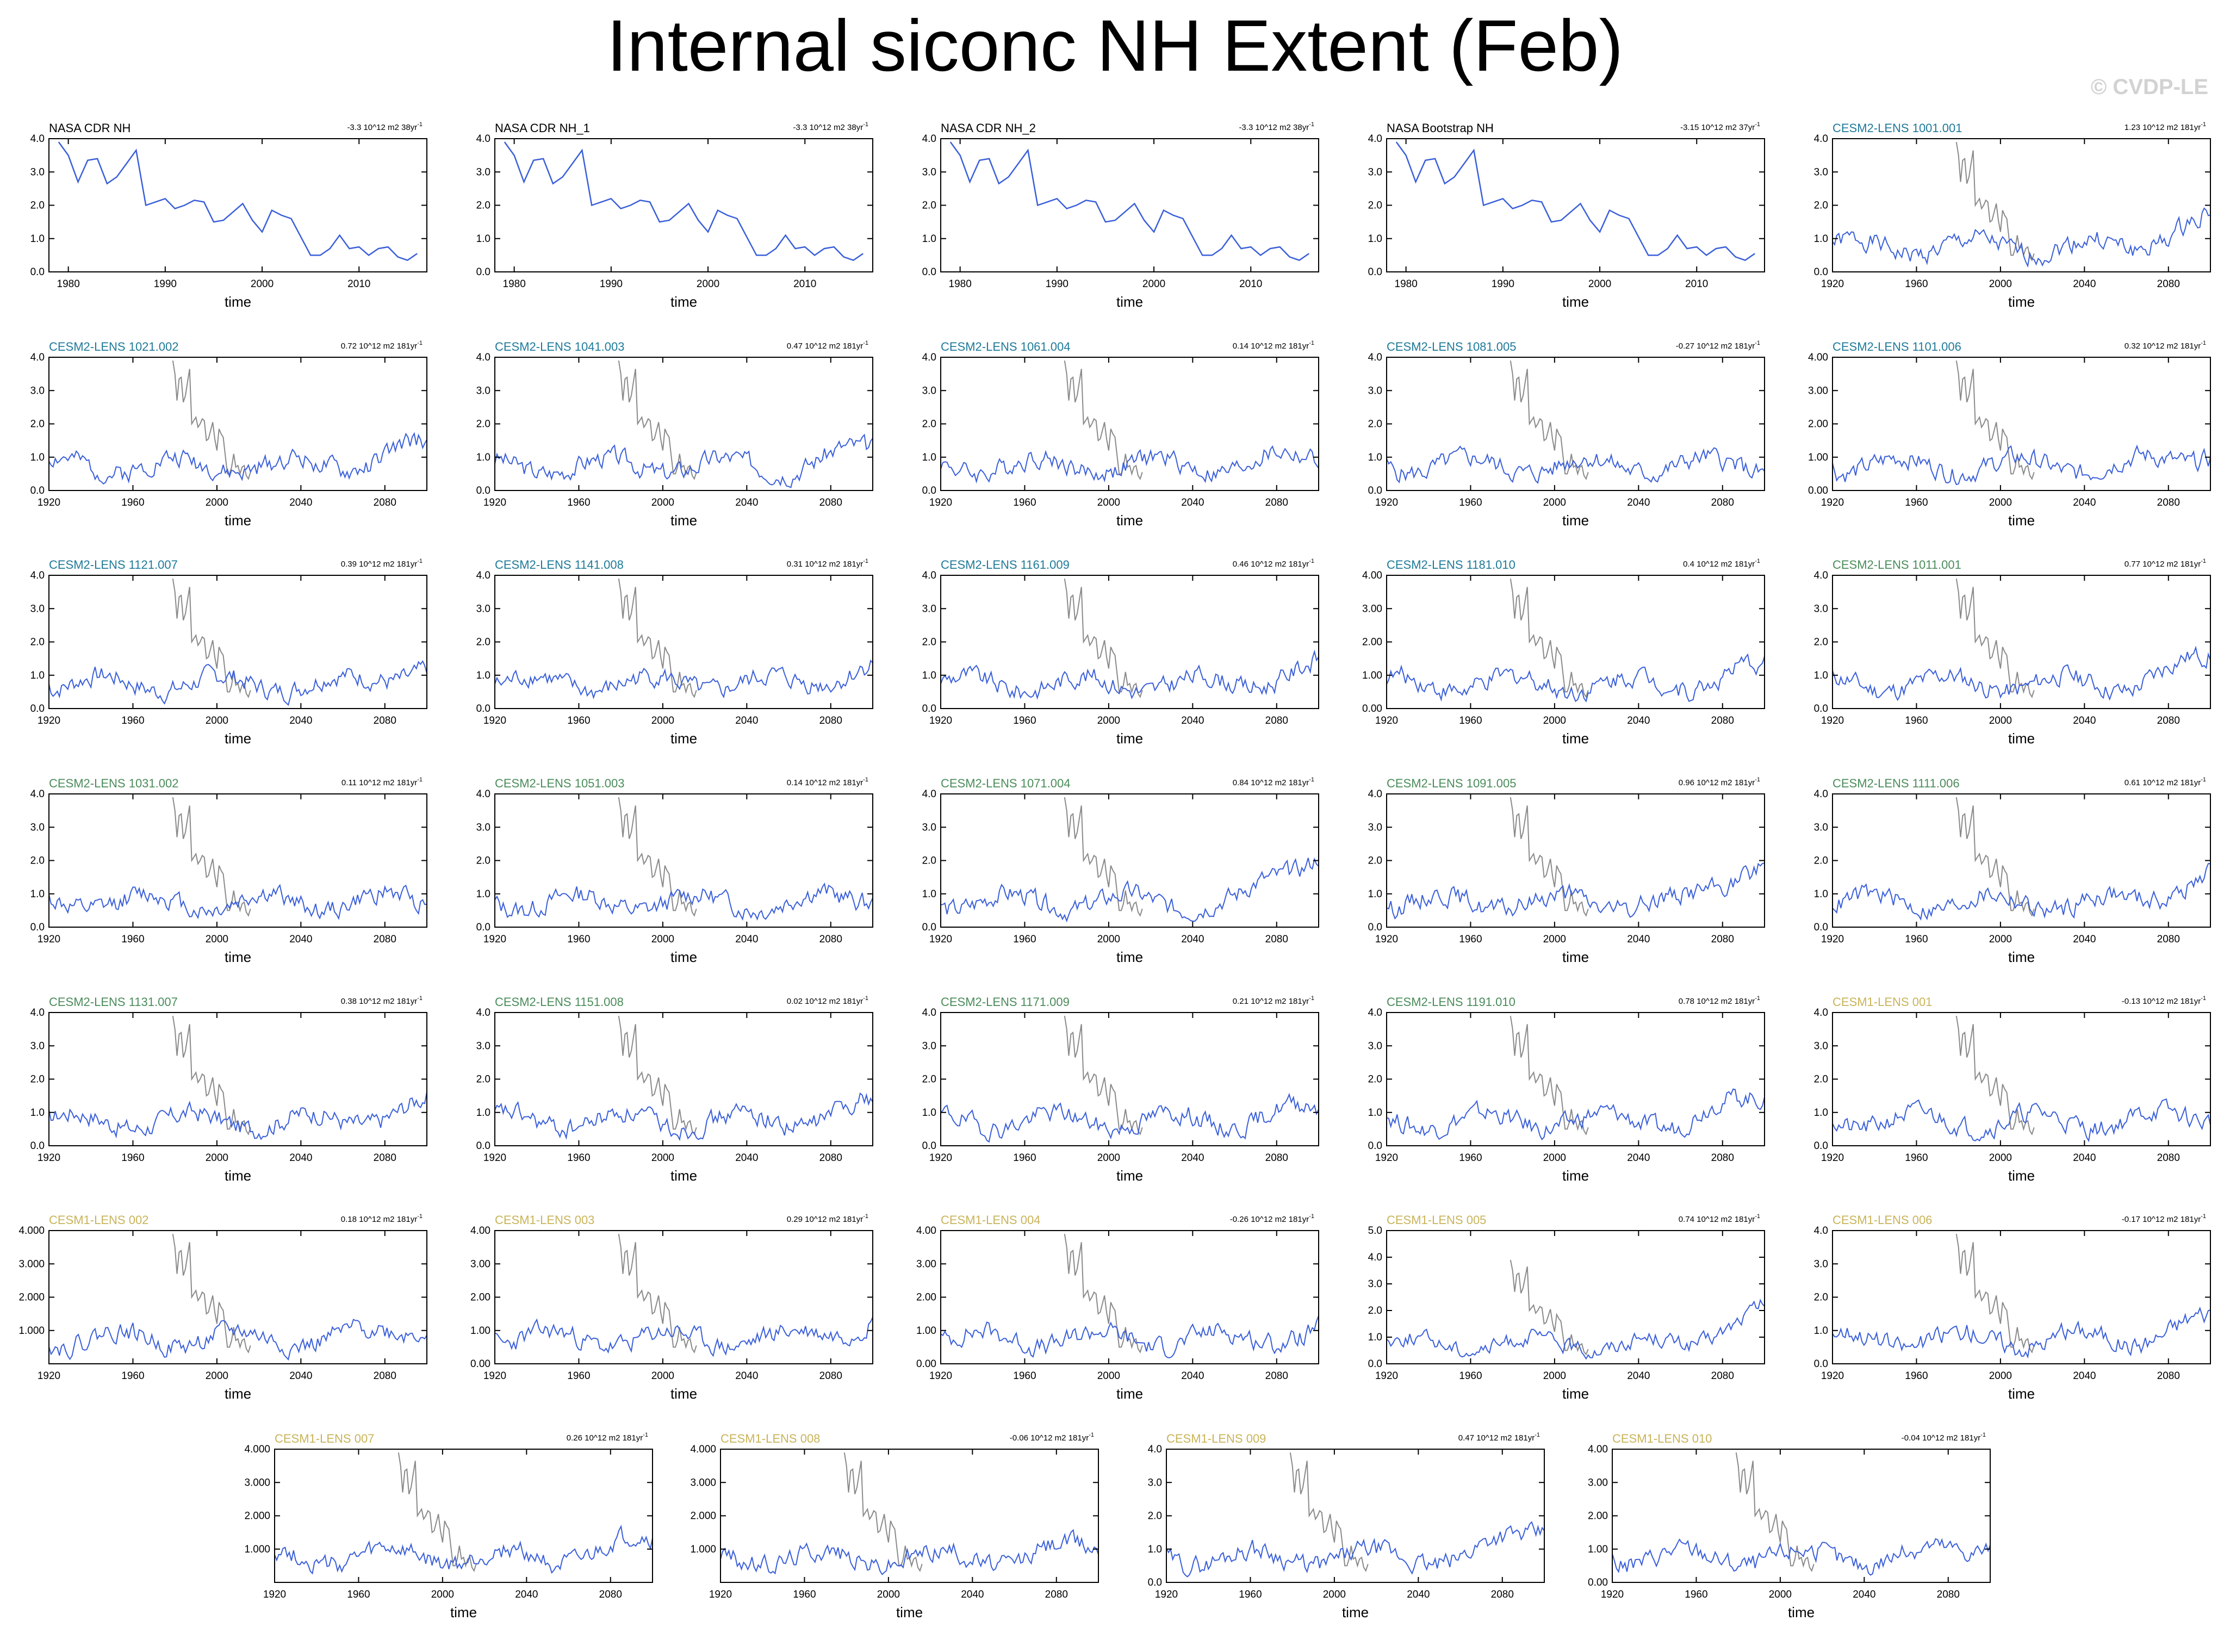  What do you see at coordinates (382, 1218) in the screenshot?
I see `trend-label: 0.18 10^12 m2 181yr-1` at bounding box center [382, 1218].